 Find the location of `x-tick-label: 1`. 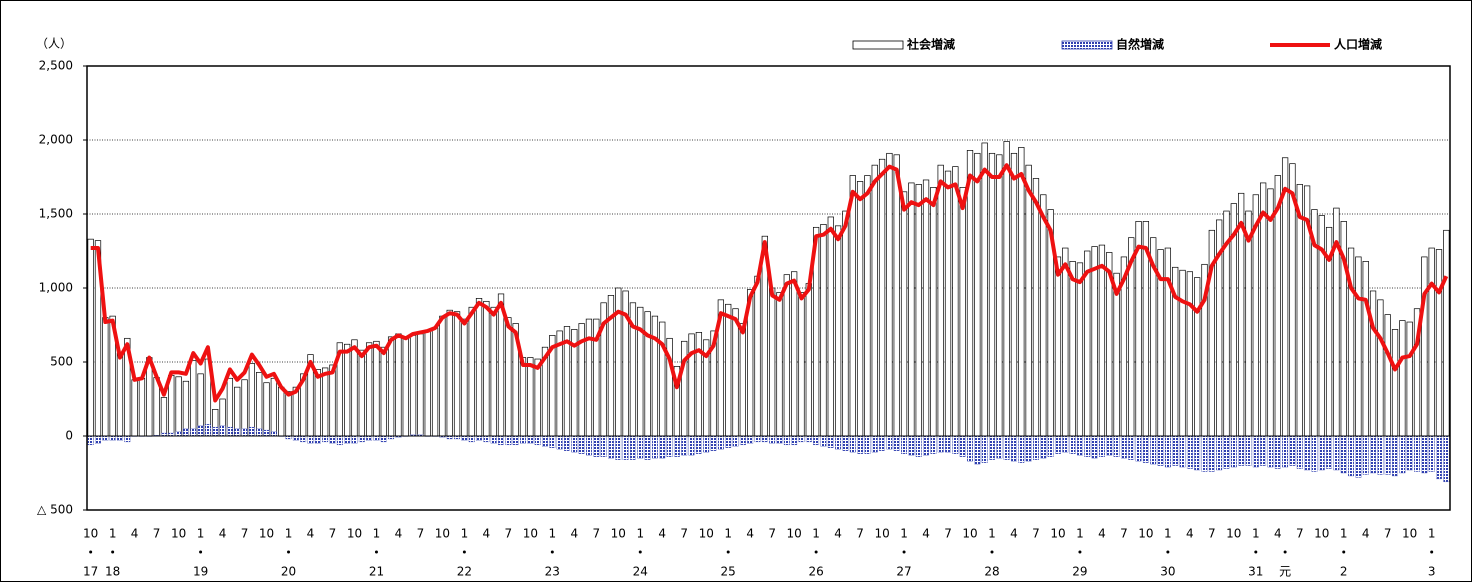

x-tick-label: 1 is located at coordinates (992, 534).